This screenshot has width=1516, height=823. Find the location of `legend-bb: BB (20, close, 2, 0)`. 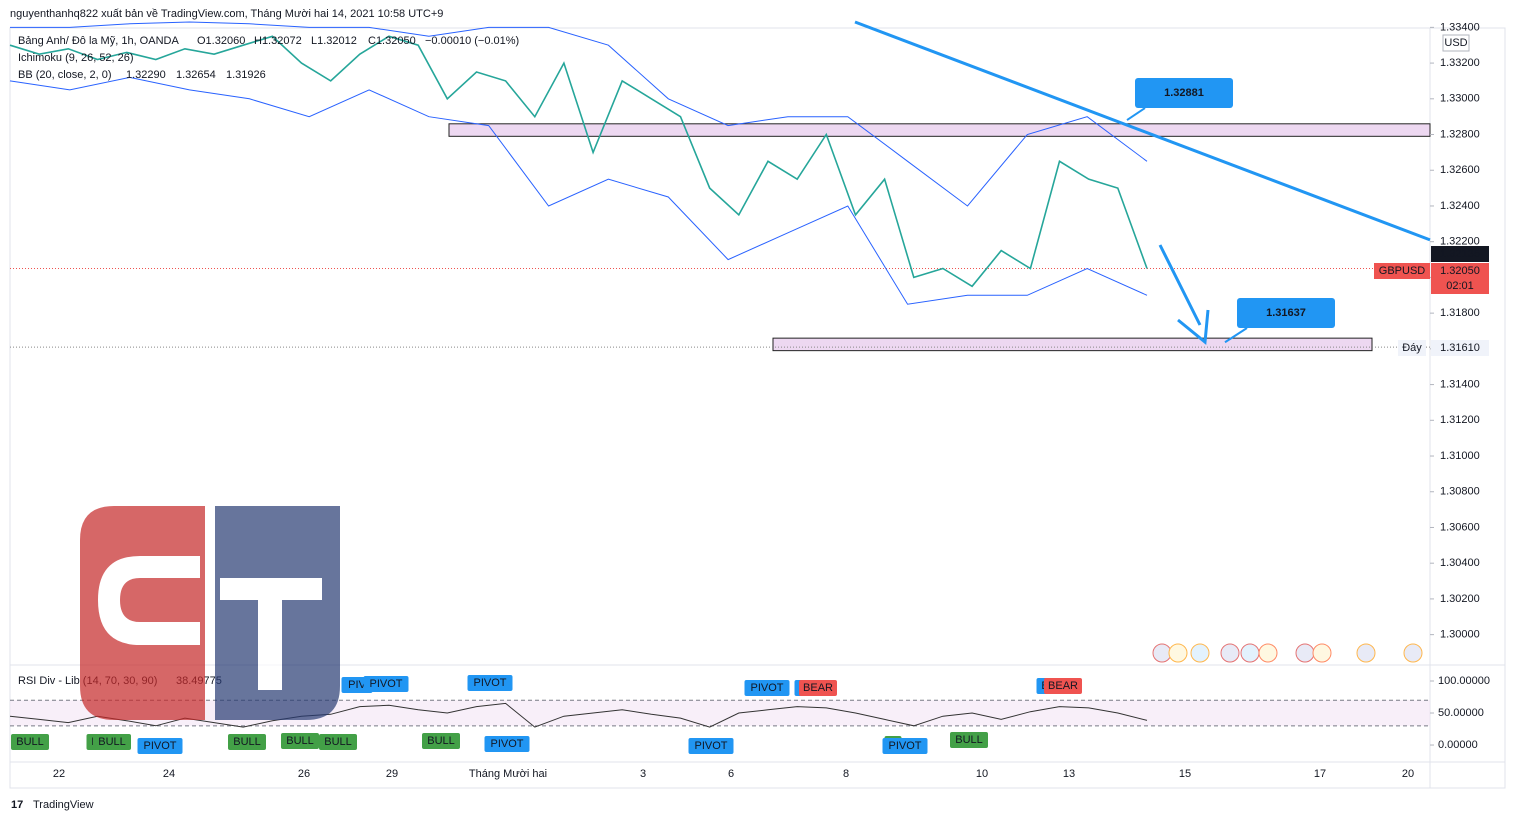

legend-bb: BB (20, close, 2, 0) is located at coordinates (65, 75).